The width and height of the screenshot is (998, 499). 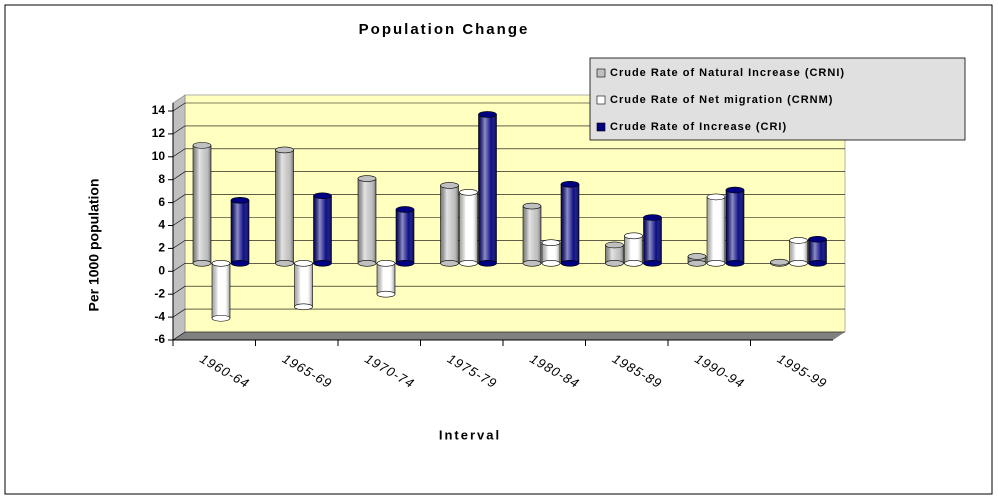 What do you see at coordinates (161, 179) in the screenshot?
I see `y-tick-label: 8` at bounding box center [161, 179].